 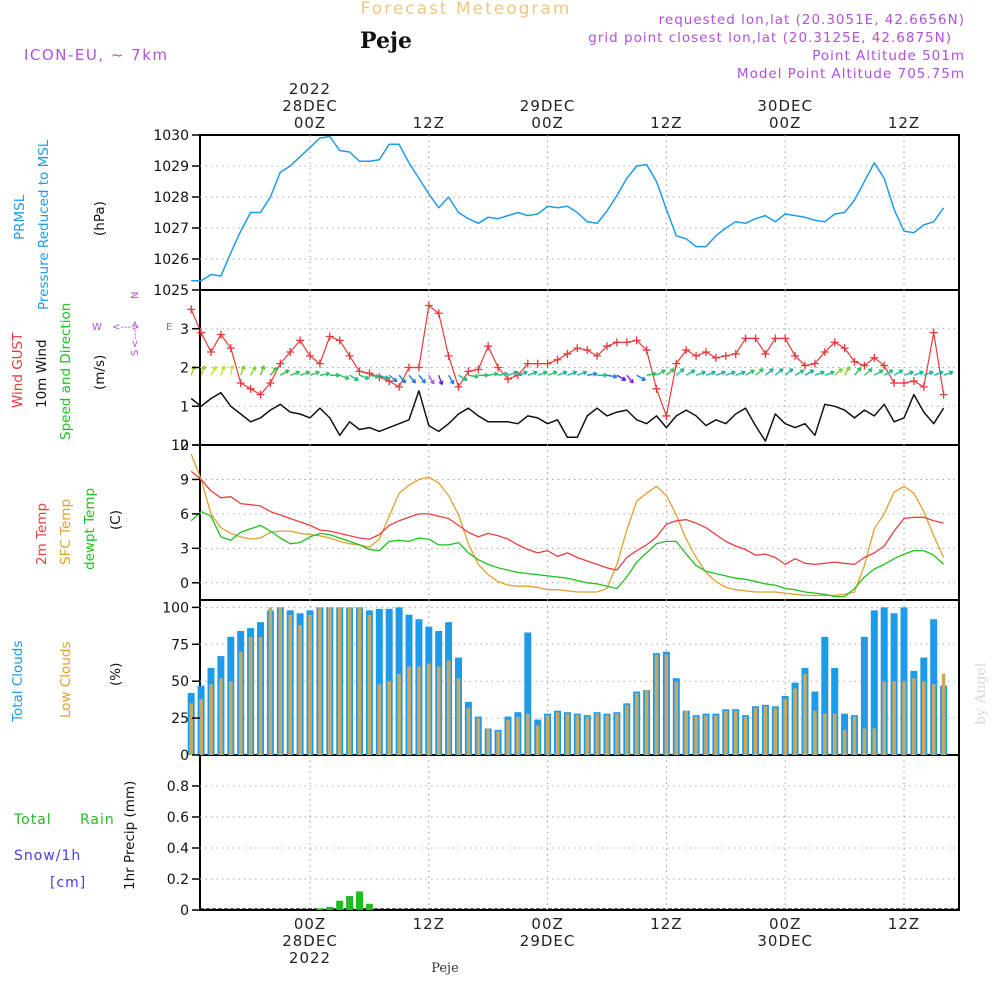 I want to click on model-altitude: Model Point Altitude 705.75m, so click(x=851, y=74).